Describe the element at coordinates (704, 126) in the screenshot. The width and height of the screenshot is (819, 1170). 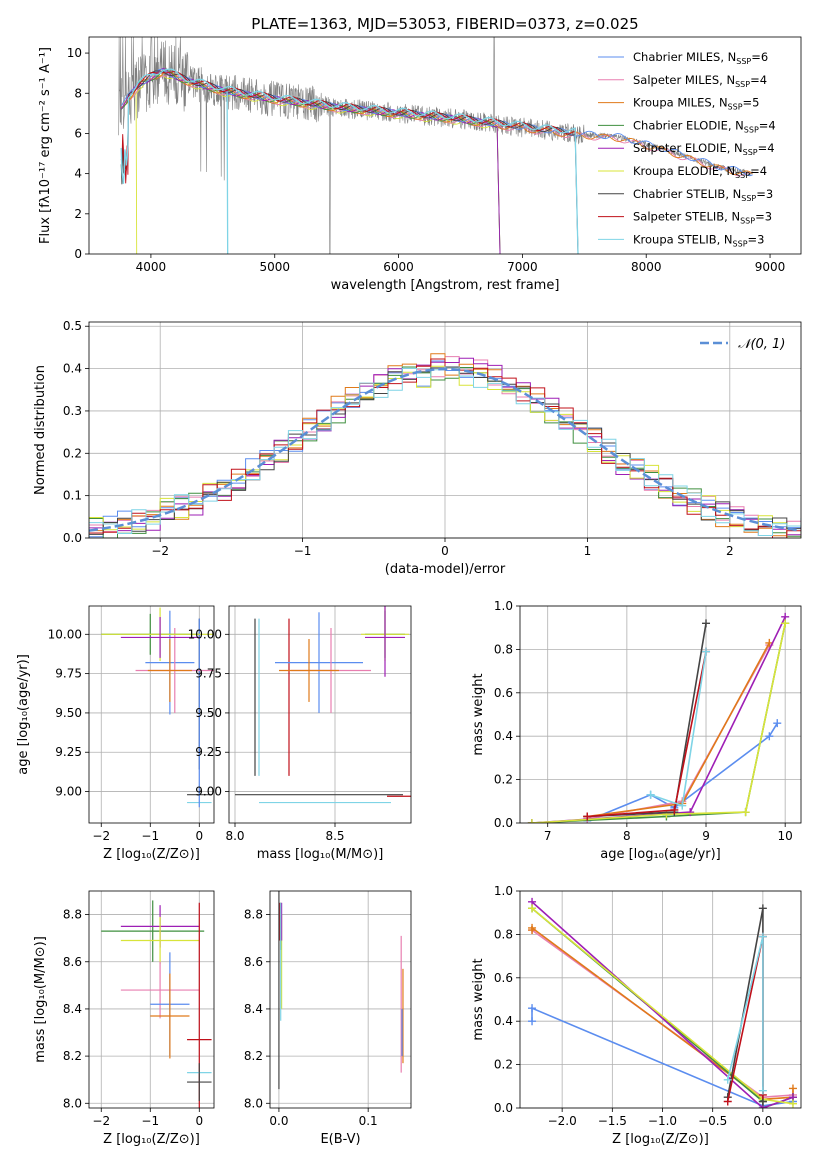
I see `legend-entry: Chabrier ELODIE, NSSP=4` at that location.